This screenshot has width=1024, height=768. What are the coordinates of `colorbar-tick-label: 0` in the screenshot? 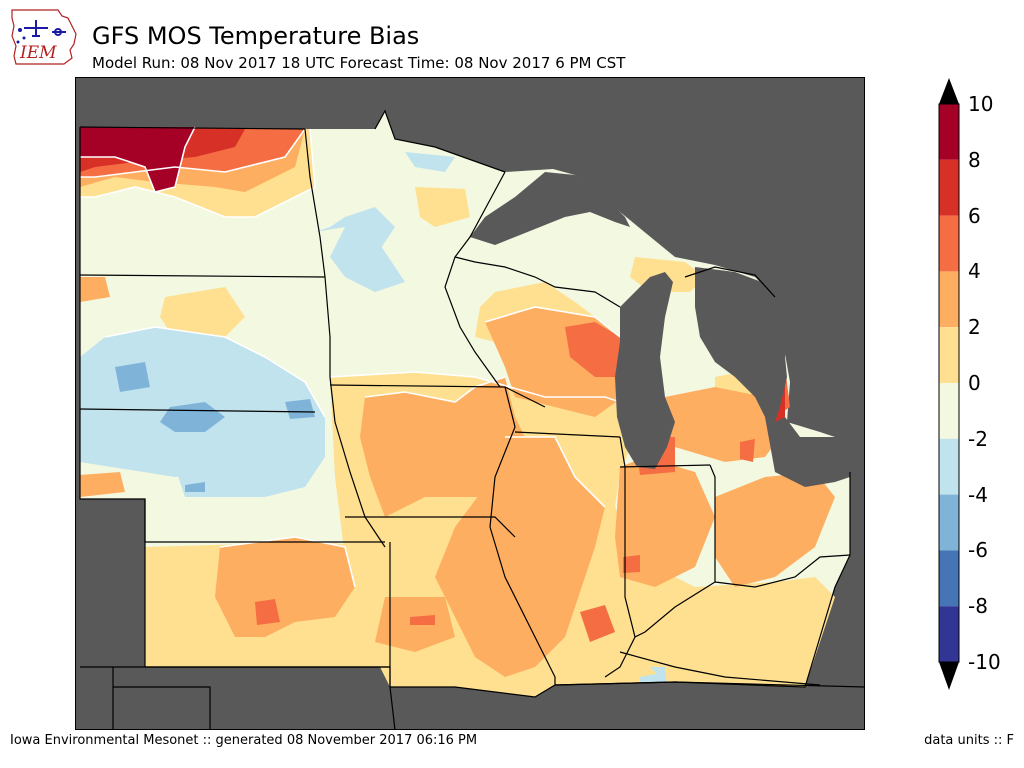 It's located at (974, 383).